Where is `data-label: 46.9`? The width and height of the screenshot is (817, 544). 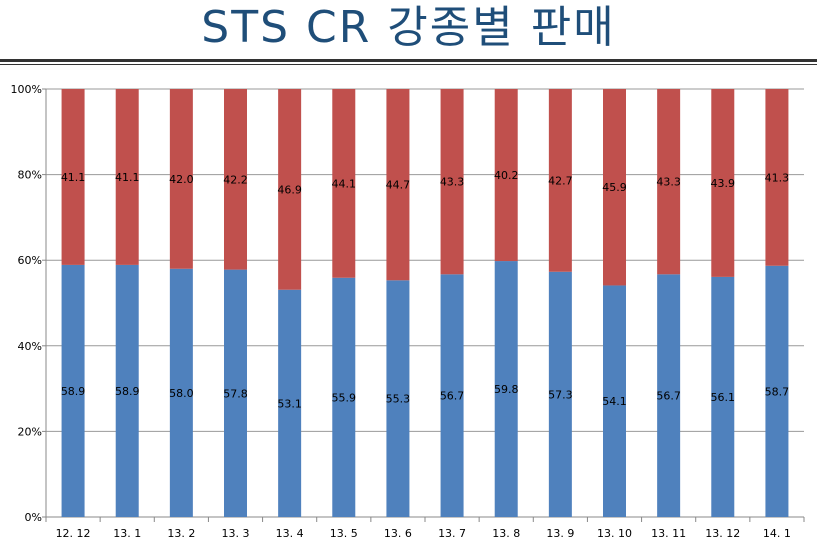 data-label: 46.9 is located at coordinates (289, 189).